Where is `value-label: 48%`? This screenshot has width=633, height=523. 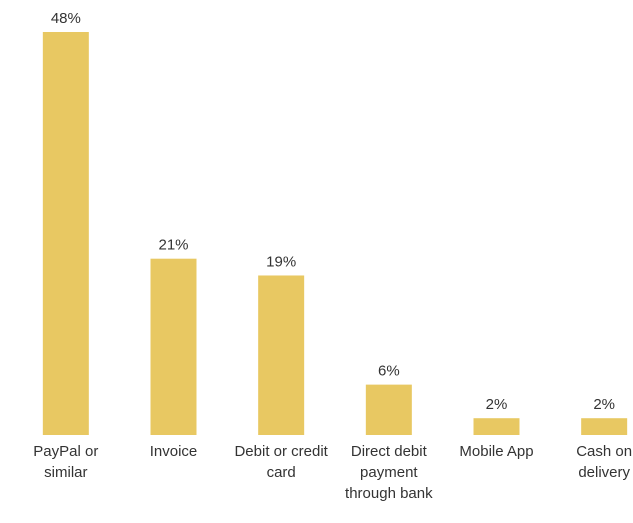 value-label: 48% is located at coordinates (66, 18).